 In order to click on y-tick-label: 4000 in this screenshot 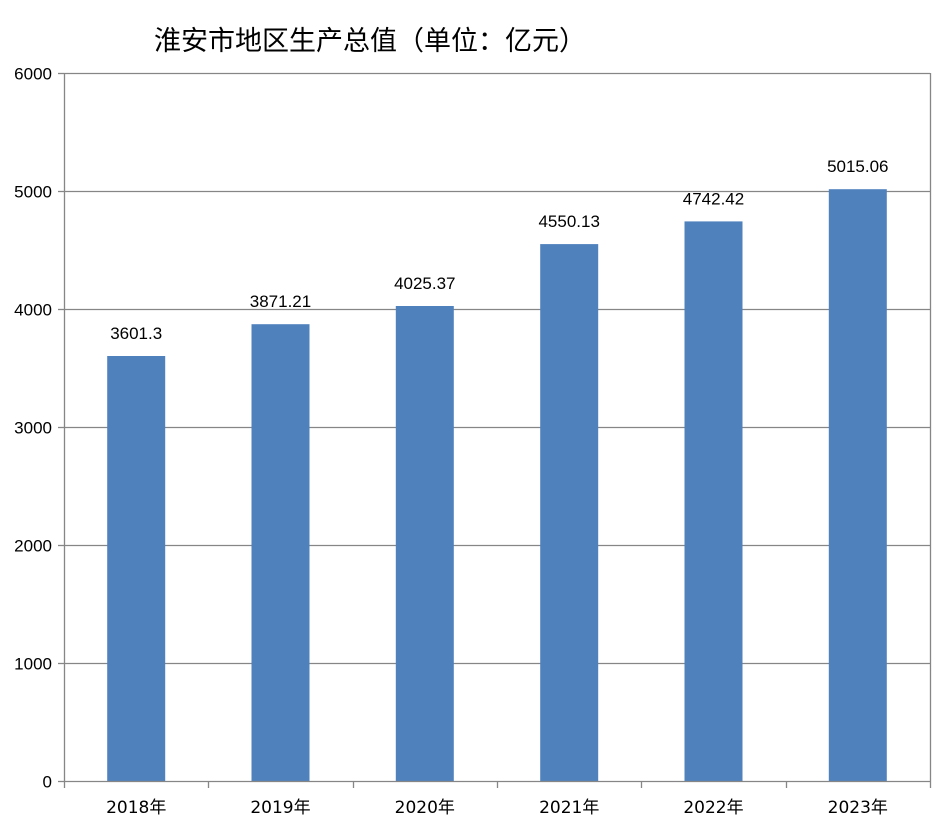, I will do `click(33, 310)`.